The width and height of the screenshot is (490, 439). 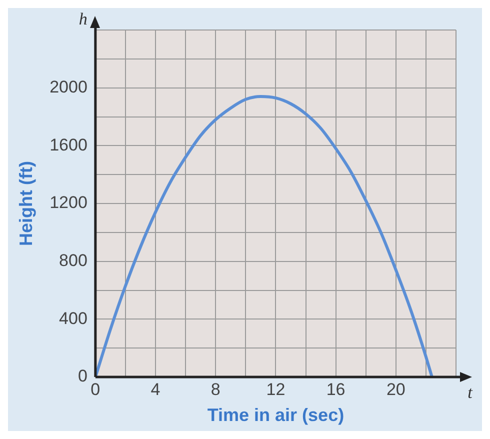 I want to click on y-tick-label: 0, so click(x=83, y=376).